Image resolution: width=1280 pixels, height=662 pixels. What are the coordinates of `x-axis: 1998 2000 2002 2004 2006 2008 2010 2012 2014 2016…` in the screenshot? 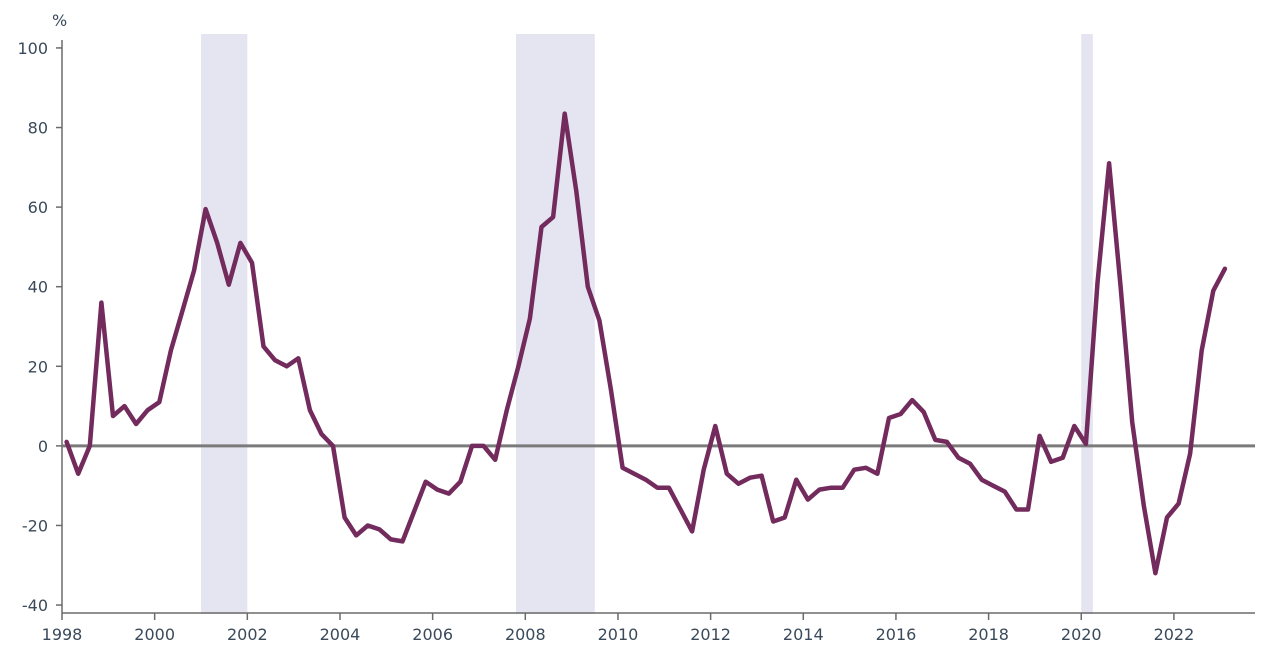 It's located at (648, 628).